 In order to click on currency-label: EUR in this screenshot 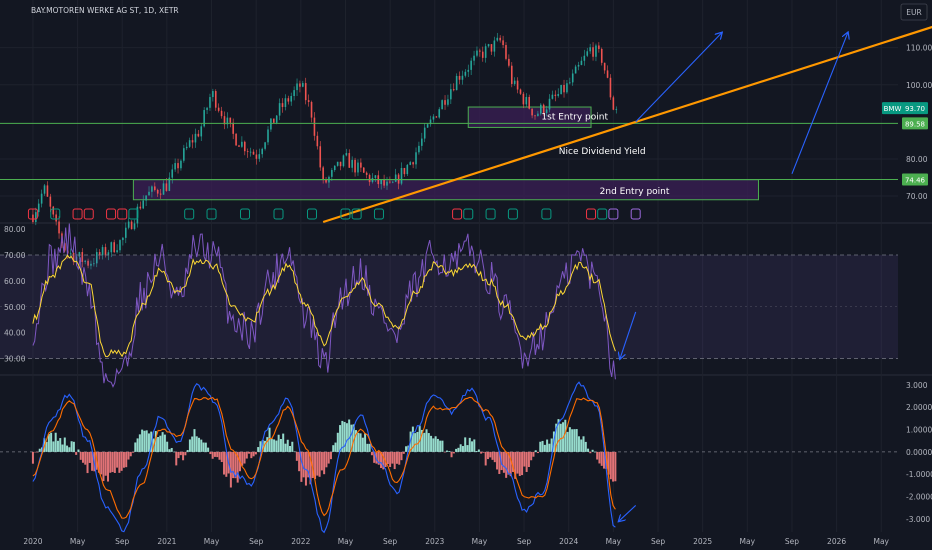, I will do `click(913, 12)`.